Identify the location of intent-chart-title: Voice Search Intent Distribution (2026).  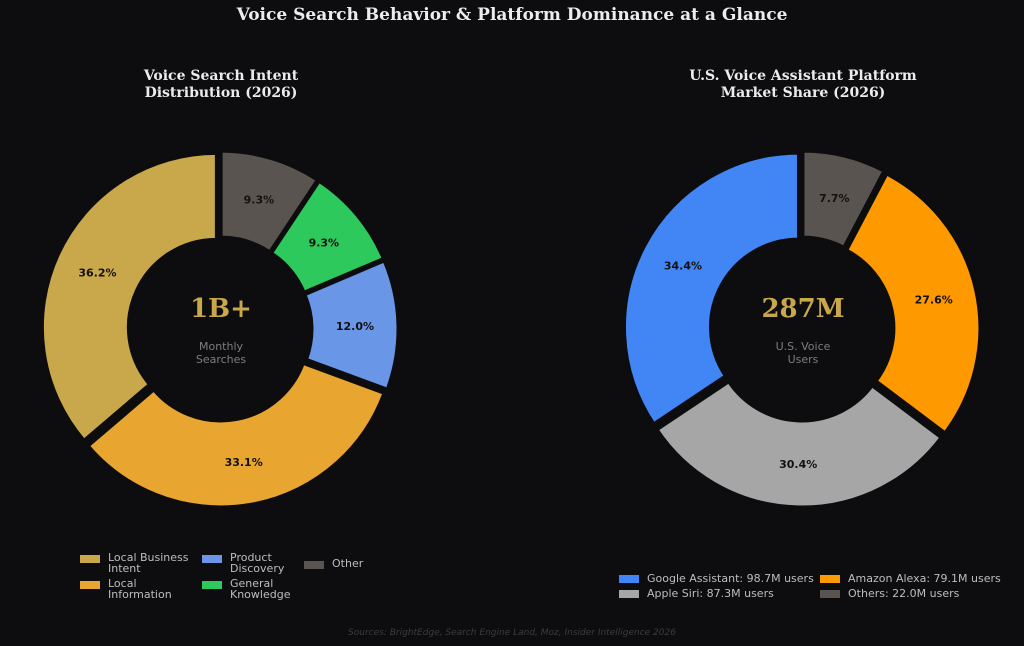
(221, 85).